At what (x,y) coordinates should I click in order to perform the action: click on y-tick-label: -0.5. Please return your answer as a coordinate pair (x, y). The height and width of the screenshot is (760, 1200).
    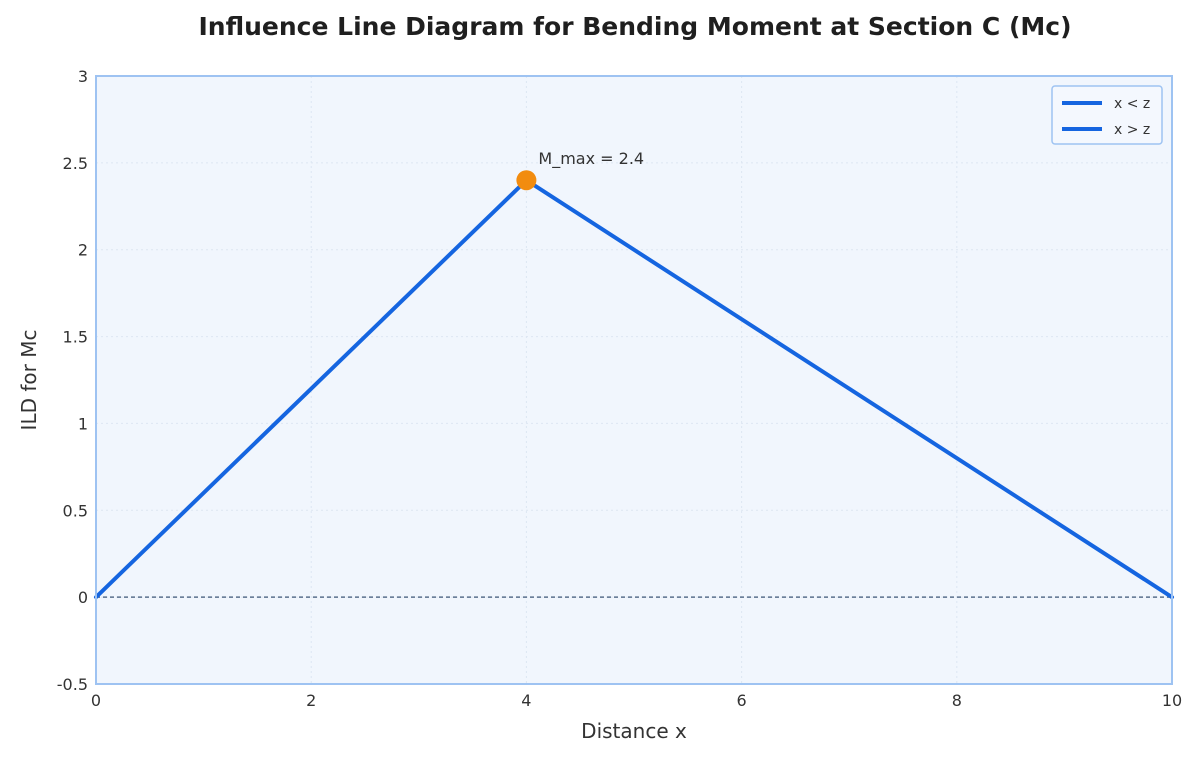
    Looking at the image, I should click on (72, 684).